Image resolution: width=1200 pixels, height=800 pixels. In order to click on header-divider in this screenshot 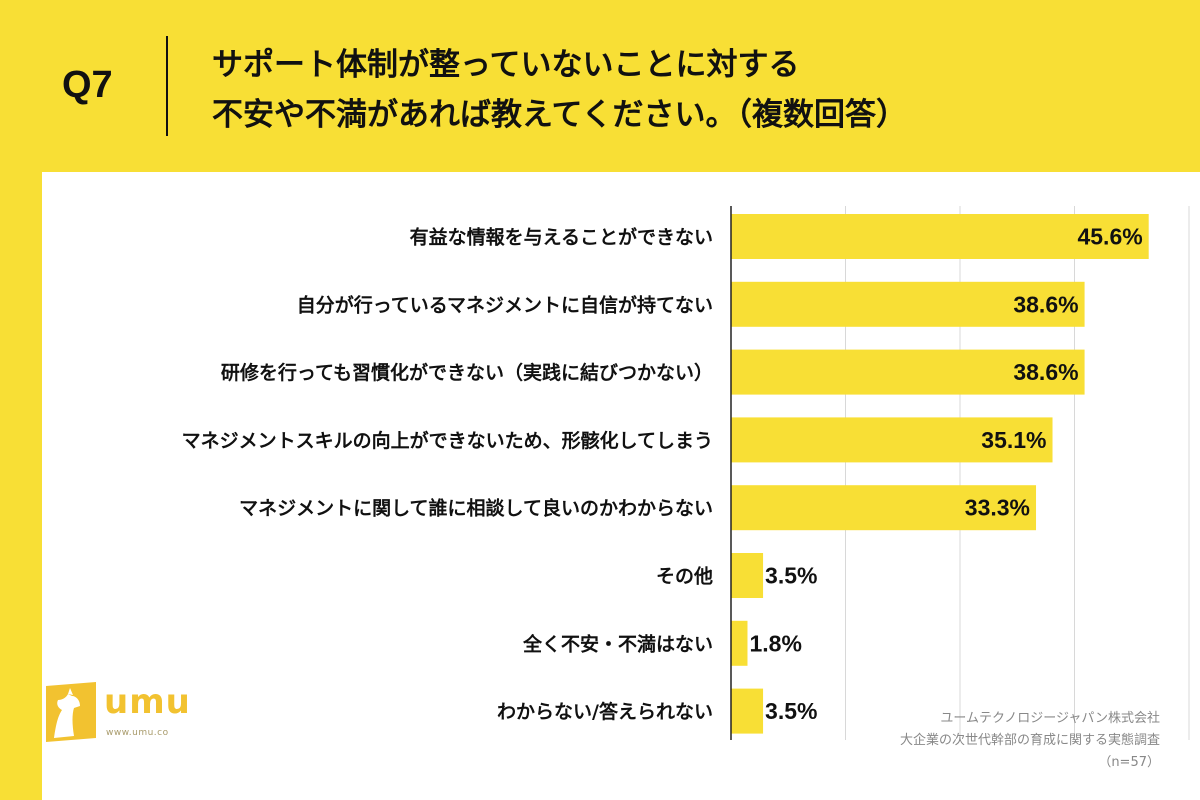, I will do `click(167, 86)`.